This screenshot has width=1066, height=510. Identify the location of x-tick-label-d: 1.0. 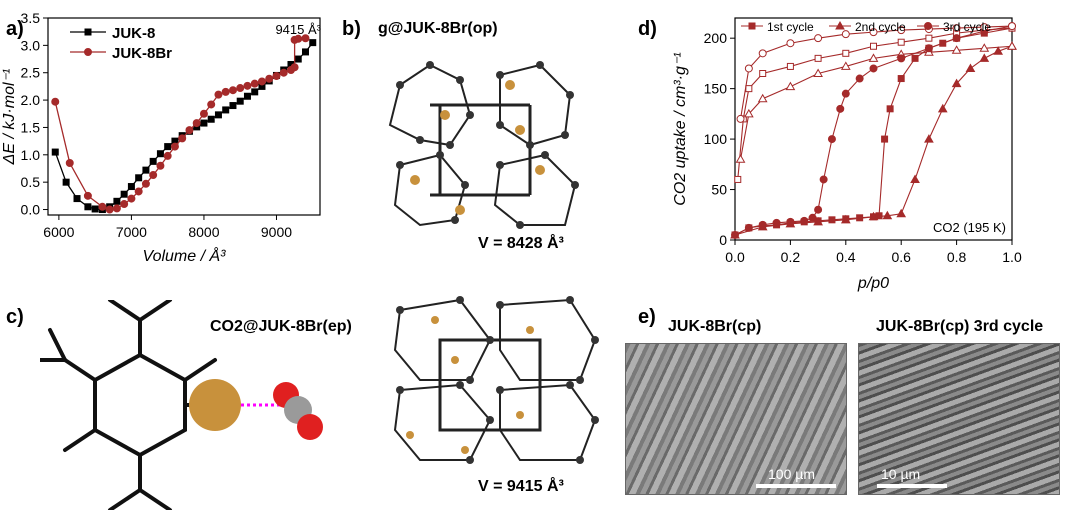
(1012, 257).